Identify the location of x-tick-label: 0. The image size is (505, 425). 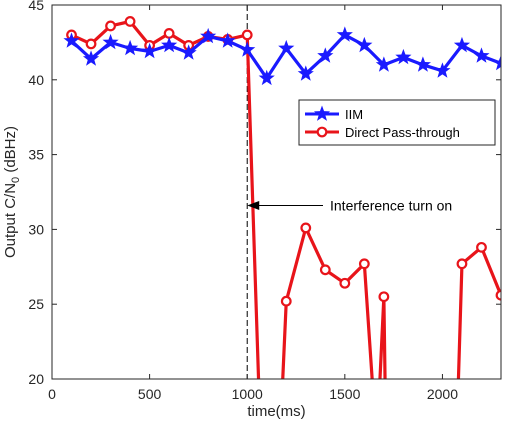
(52, 394).